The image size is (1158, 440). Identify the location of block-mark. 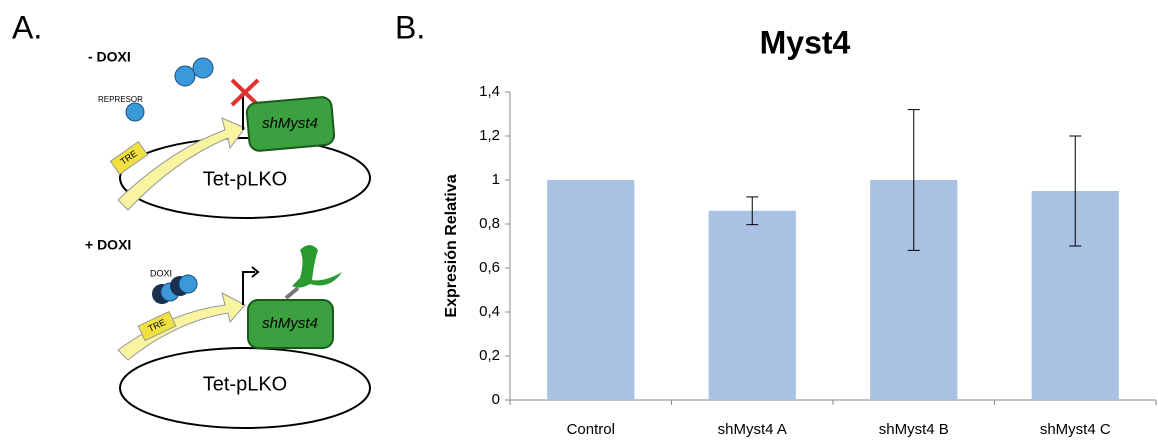
(245, 92).